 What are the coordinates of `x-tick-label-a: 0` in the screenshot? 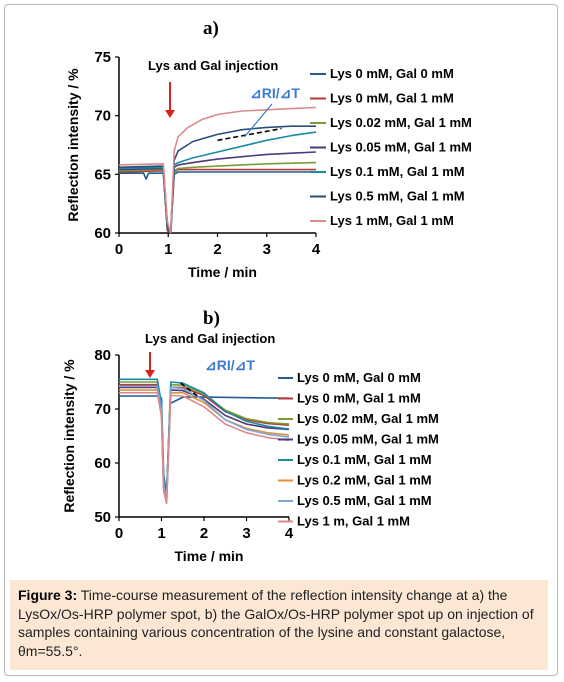 It's located at (119, 249).